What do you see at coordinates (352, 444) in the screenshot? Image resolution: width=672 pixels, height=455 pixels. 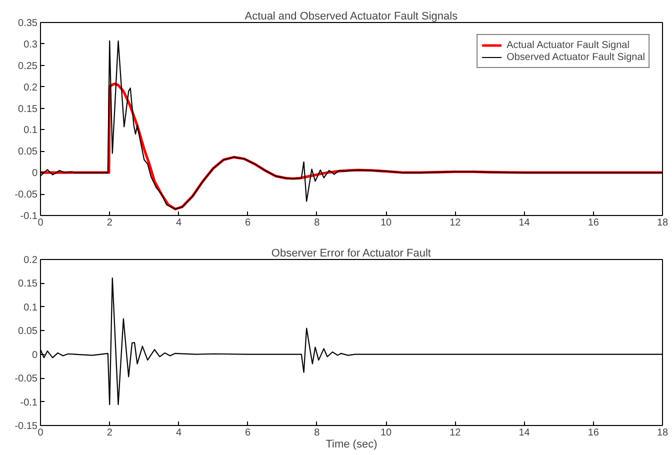 I see `x-axis-title: Time (sec)` at bounding box center [352, 444].